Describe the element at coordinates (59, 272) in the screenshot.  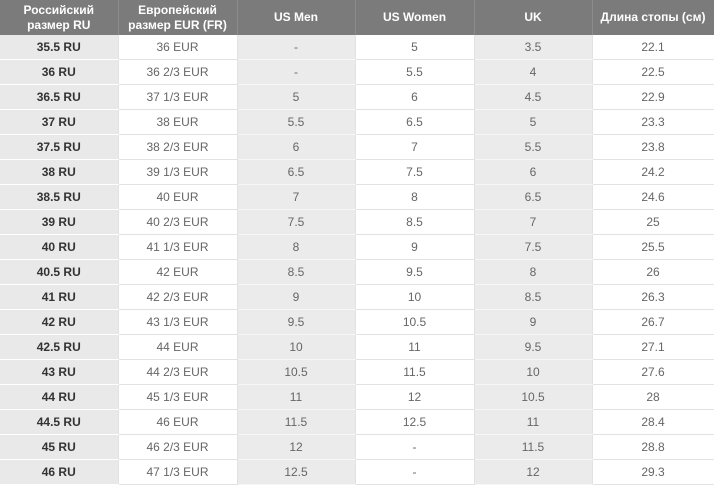
I see `table-cell: 40.5 RU` at that location.